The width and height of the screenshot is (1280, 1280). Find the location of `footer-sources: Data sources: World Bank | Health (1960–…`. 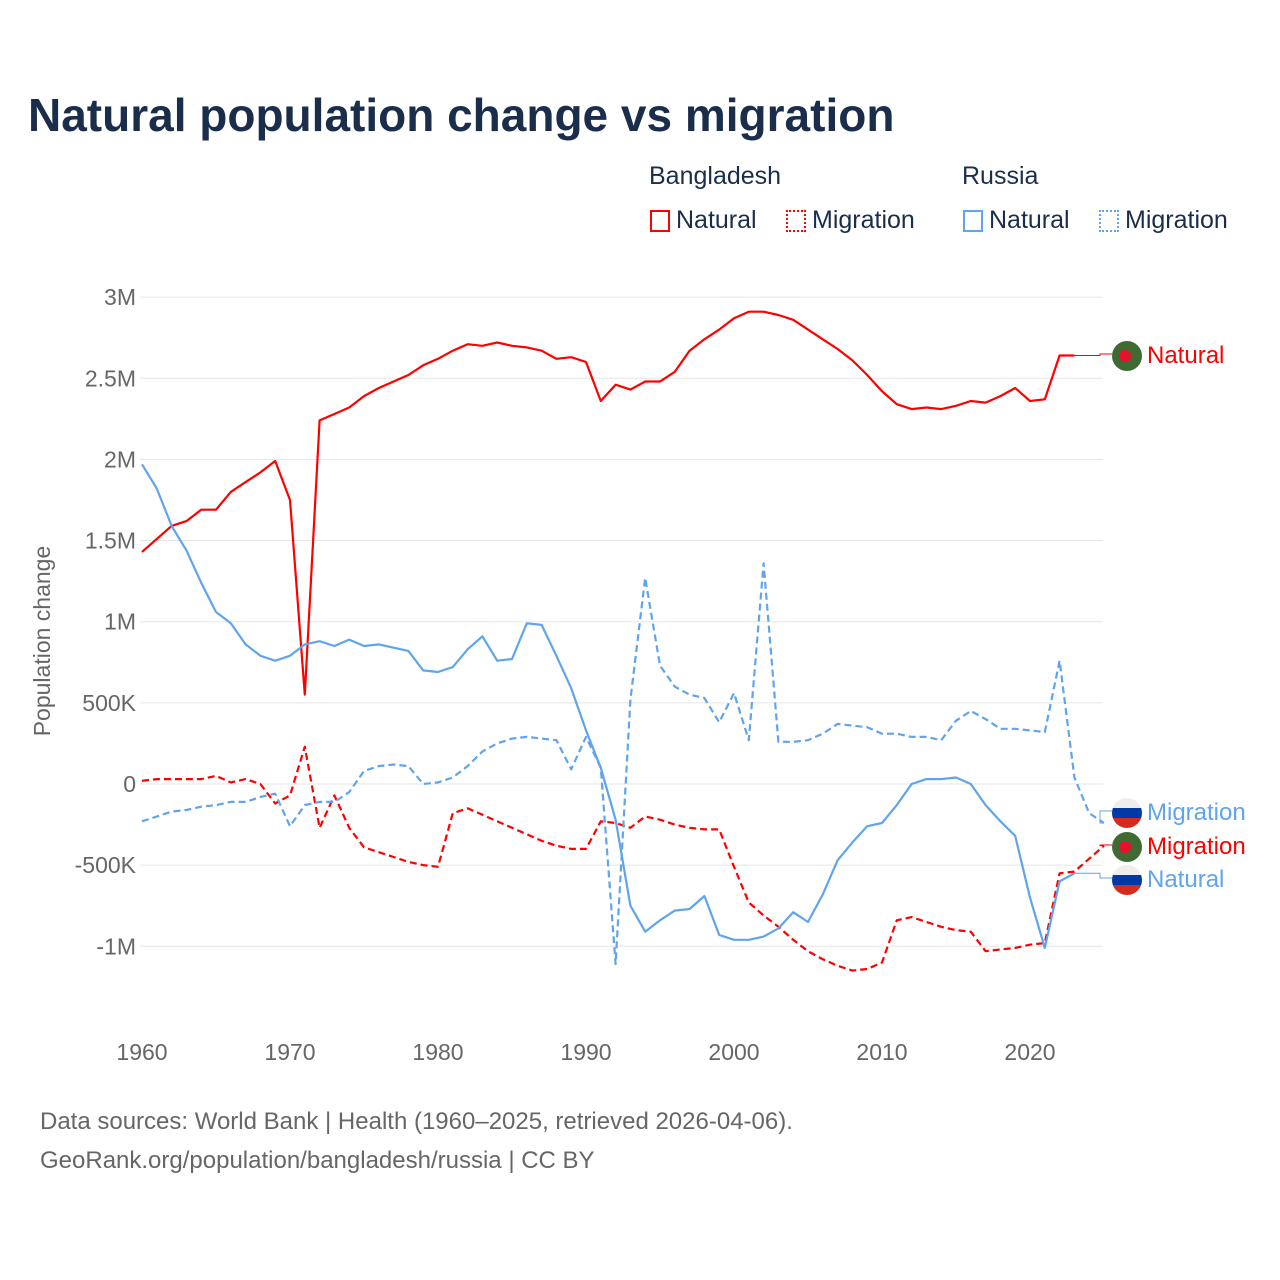

footer-sources: Data sources: World Bank | Health (1960–… is located at coordinates (416, 1121).